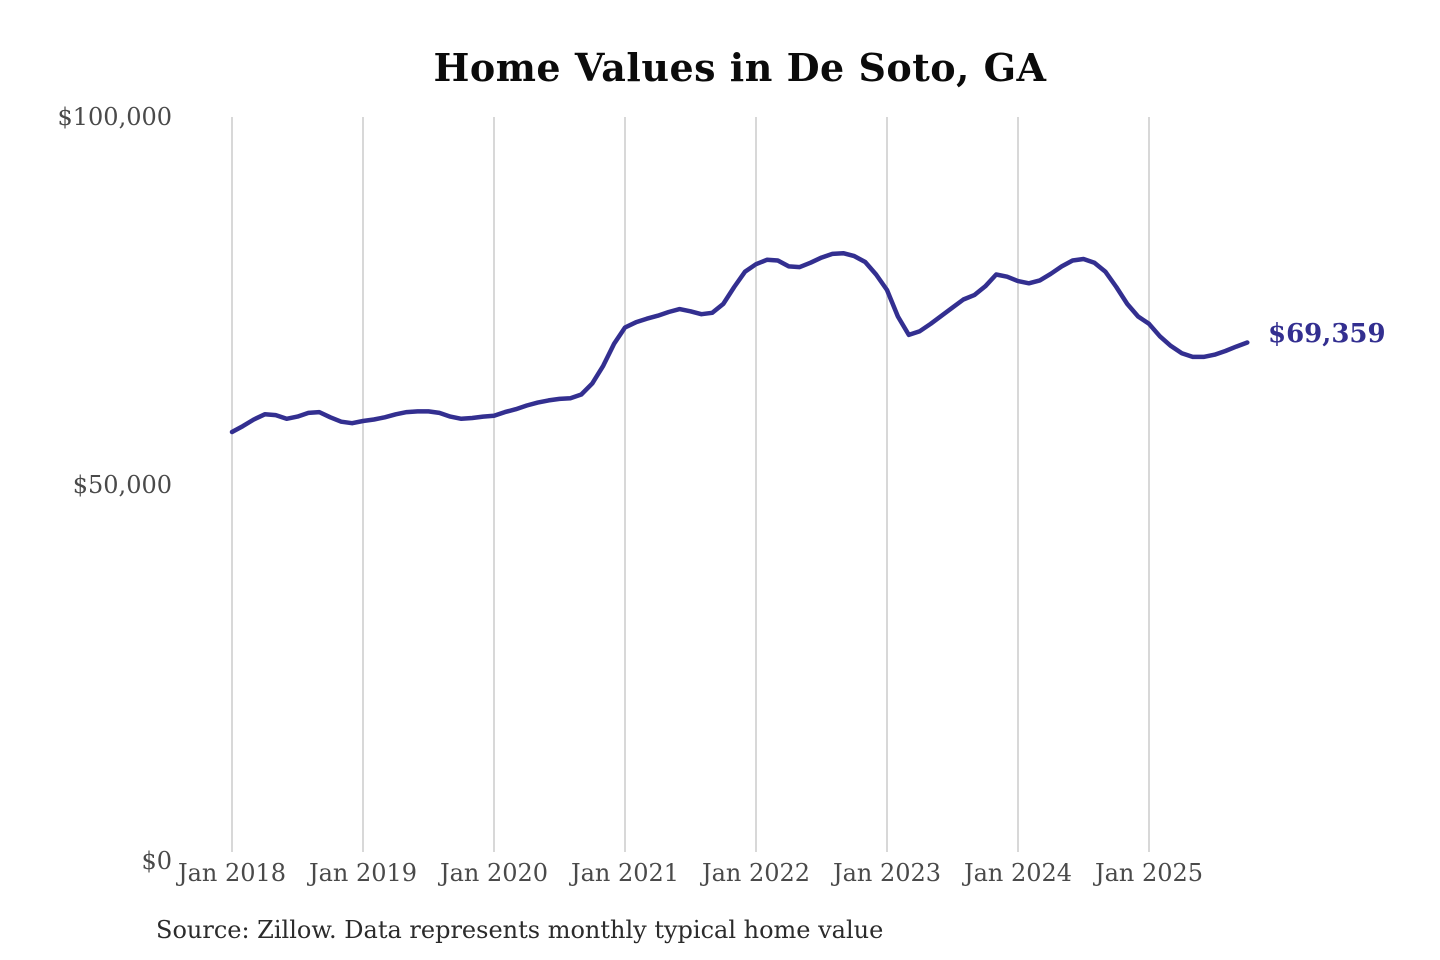 This screenshot has height=960, width=1440. Describe the element at coordinates (114, 117) in the screenshot. I see `y-tick-label-100000: $100,000` at that location.